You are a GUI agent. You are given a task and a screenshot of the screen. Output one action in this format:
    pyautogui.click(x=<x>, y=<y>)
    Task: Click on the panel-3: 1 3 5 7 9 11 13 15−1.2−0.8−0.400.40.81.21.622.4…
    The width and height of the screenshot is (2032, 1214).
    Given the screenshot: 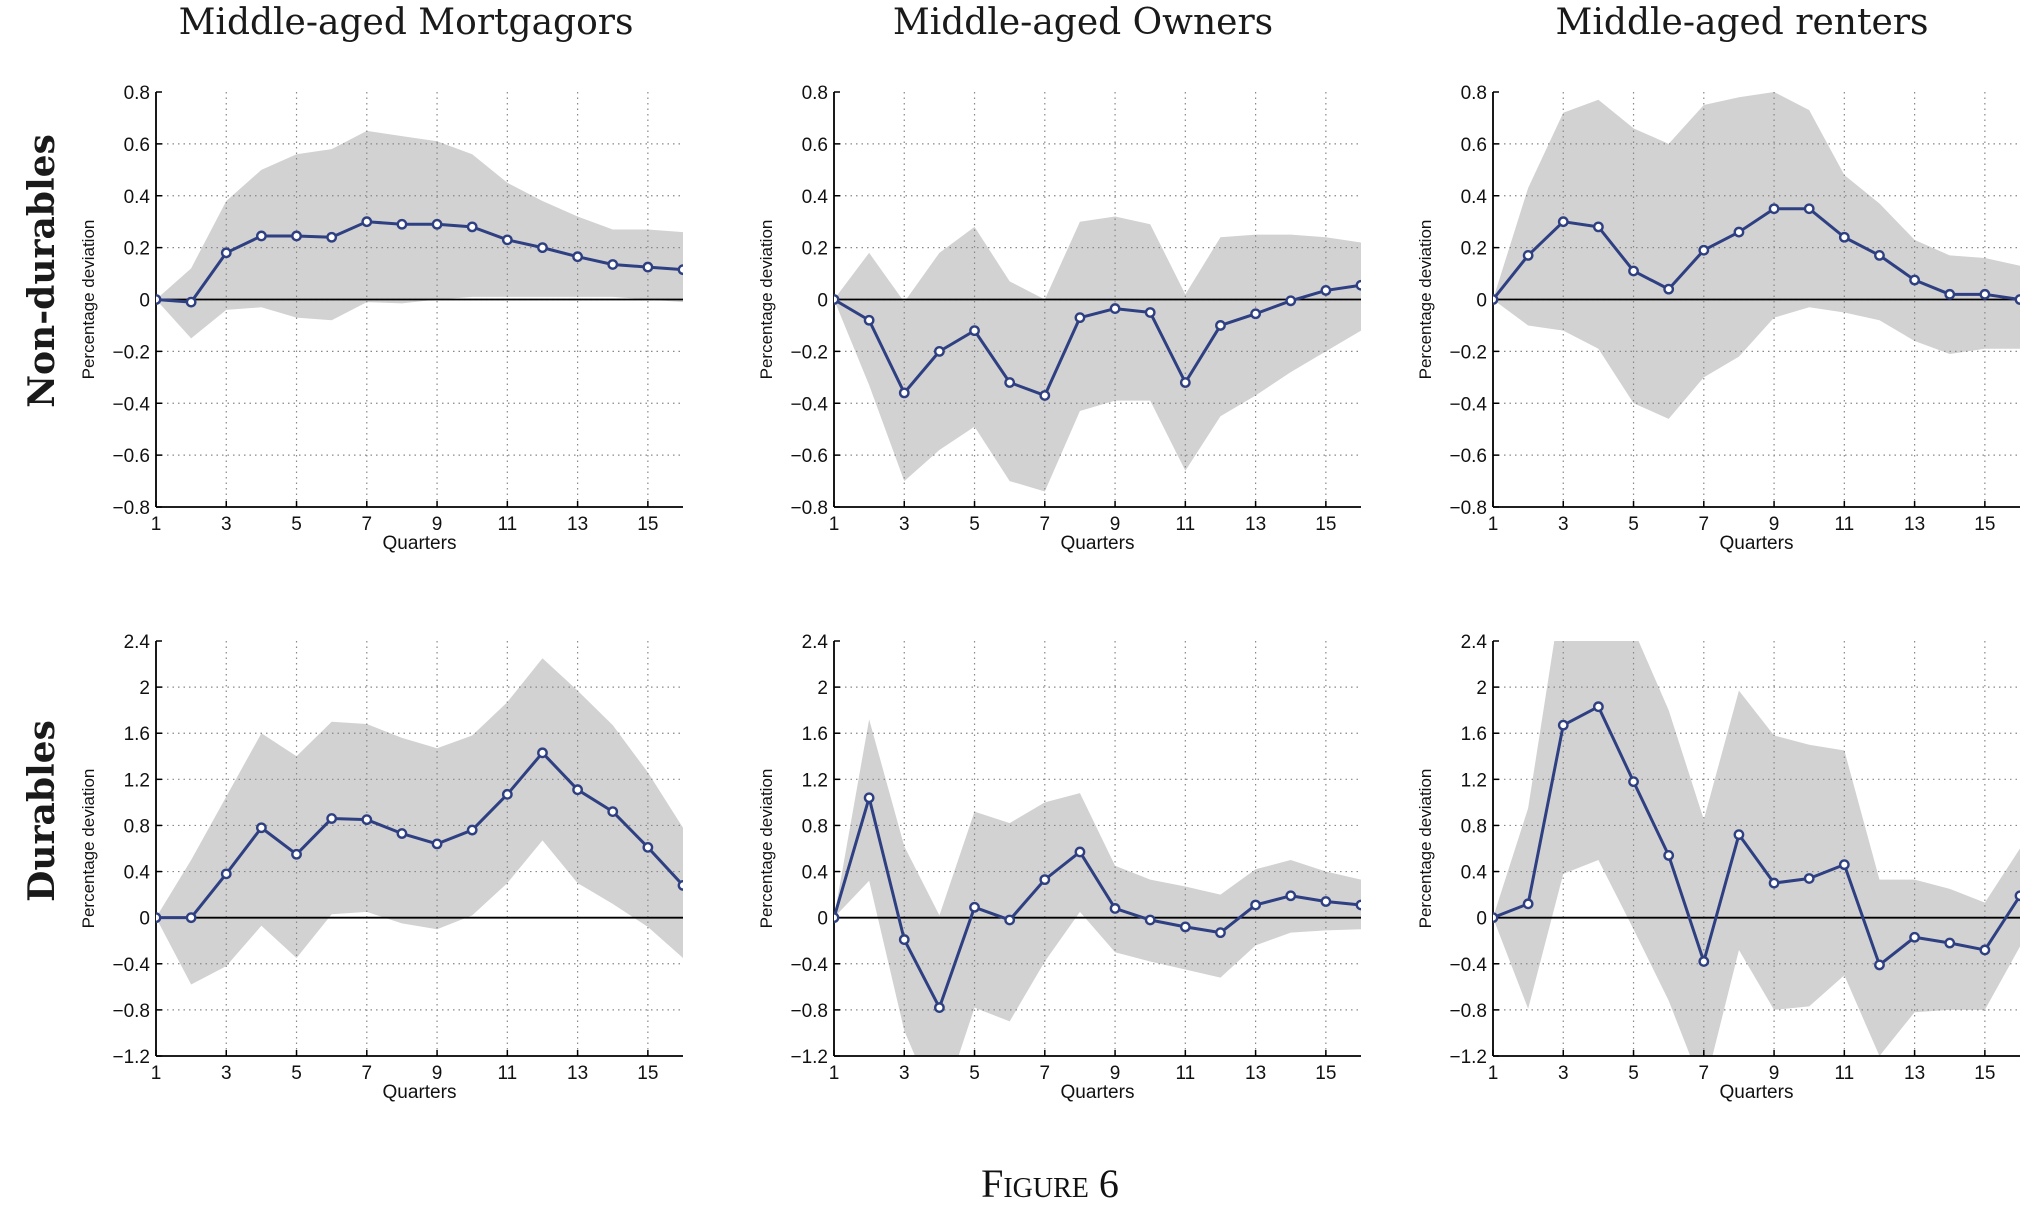 What is the action you would take?
    pyautogui.click(x=381, y=867)
    